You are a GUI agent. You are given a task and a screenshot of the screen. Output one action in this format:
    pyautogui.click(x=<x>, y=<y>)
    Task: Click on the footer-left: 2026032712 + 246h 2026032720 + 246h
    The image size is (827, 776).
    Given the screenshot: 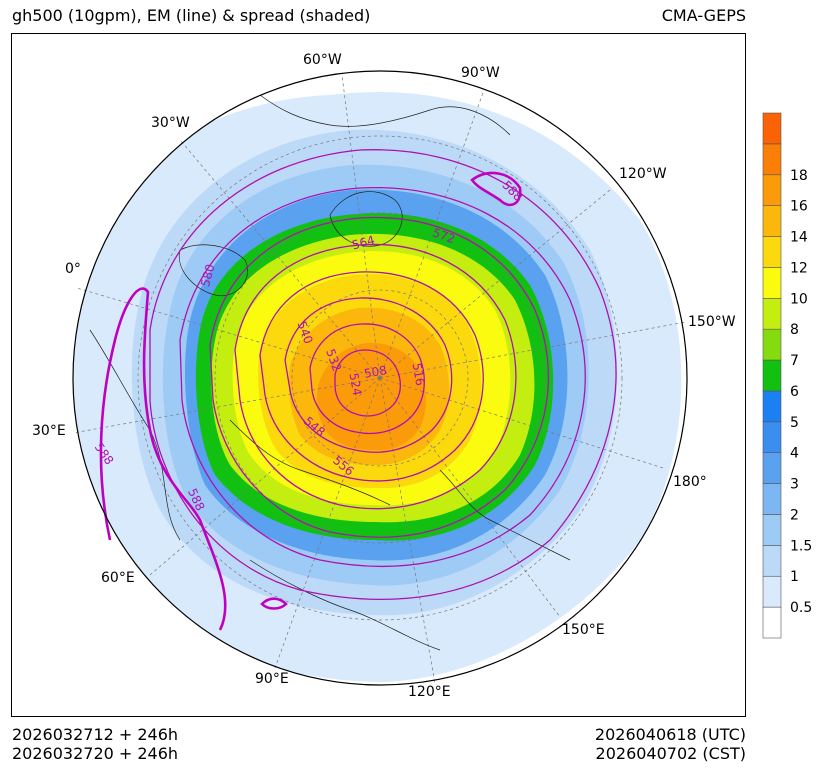 What is the action you would take?
    pyautogui.click(x=95, y=744)
    